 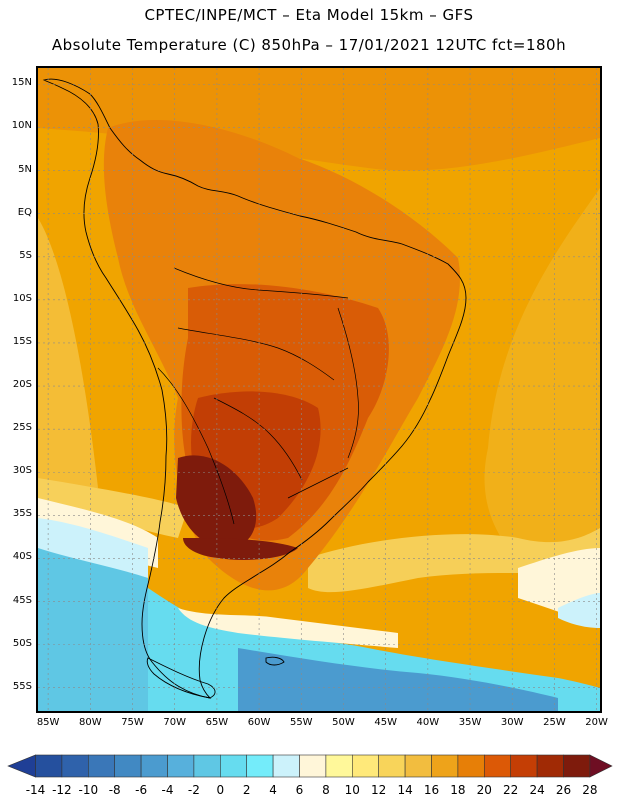 What do you see at coordinates (22, 557) in the screenshot?
I see `lat-label-40S: 40S` at bounding box center [22, 557].